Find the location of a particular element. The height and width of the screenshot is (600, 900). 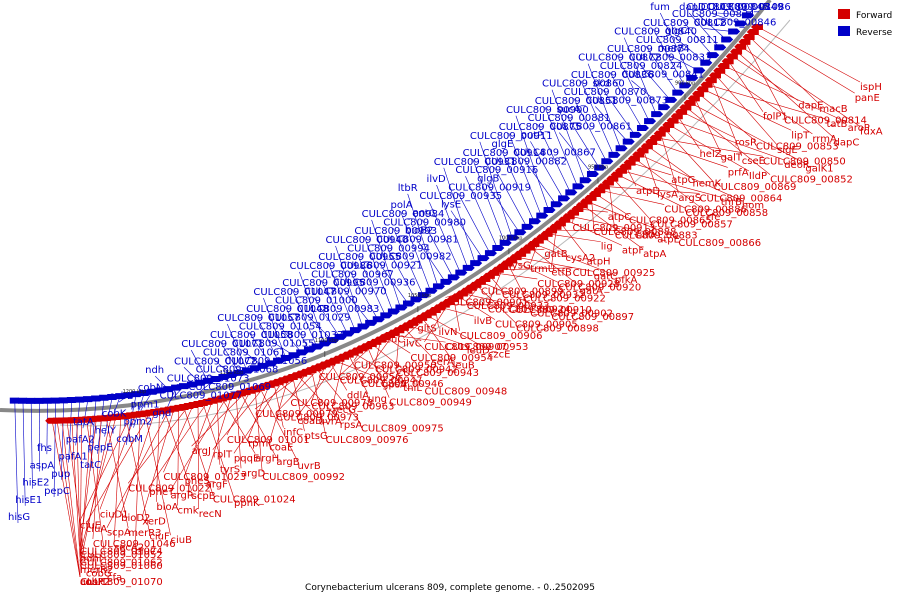

gene-label-culc809-00955: CULC809_00955 is located at coordinates (359, 257).